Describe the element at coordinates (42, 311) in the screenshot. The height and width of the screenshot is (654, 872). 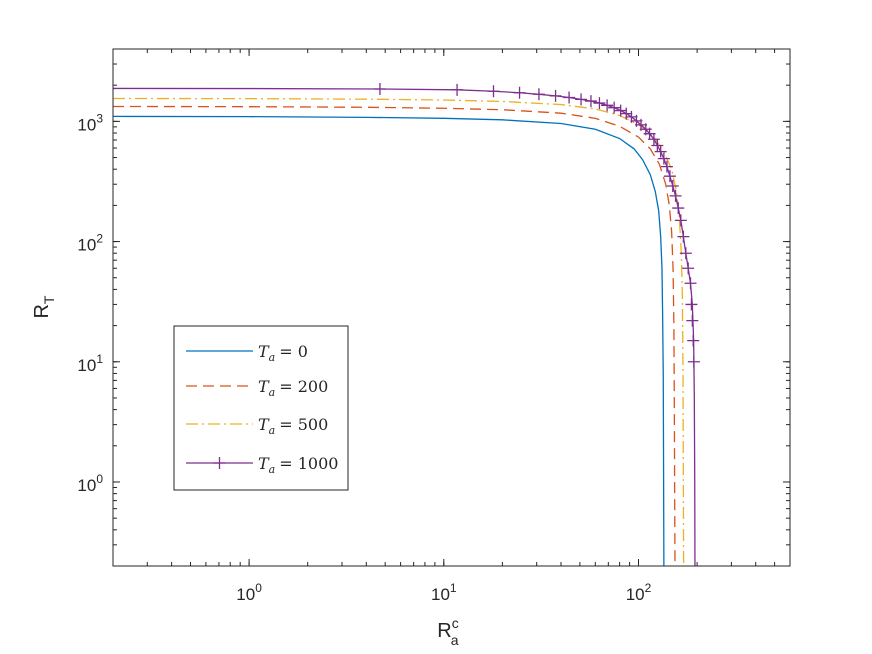
I see `y-axis-label-main: R` at that location.